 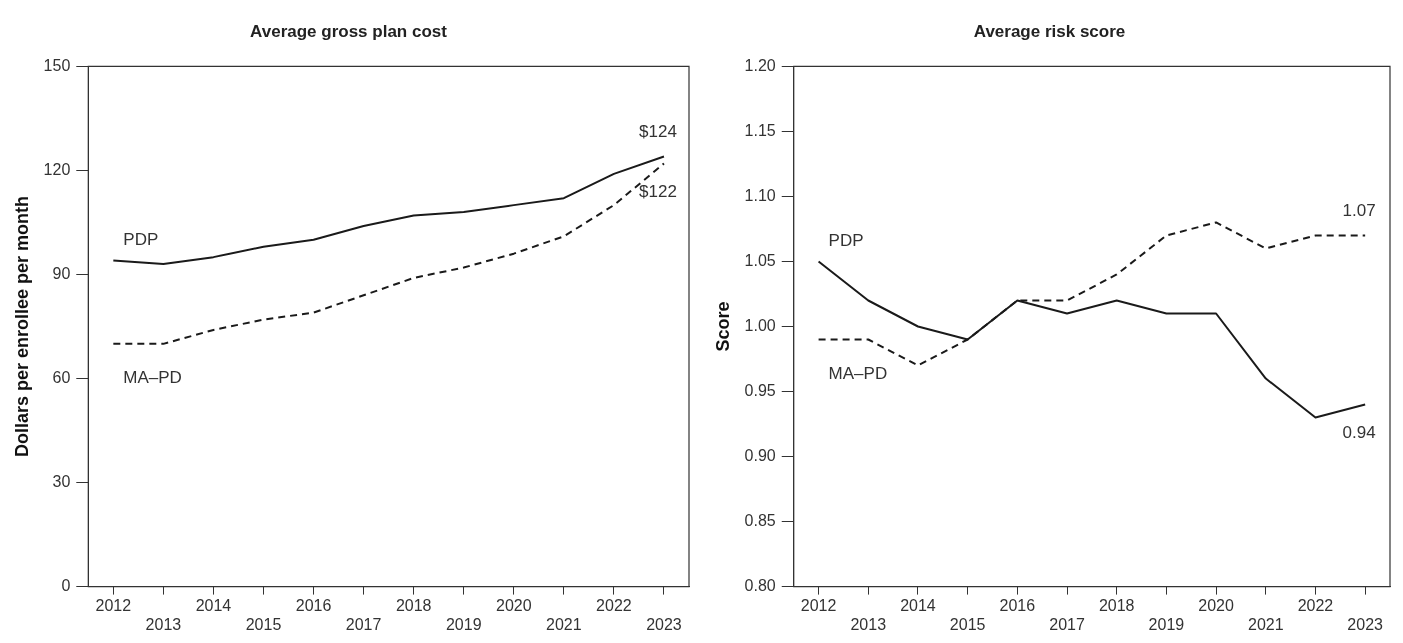 What do you see at coordinates (57, 65) in the screenshot?
I see `y-tick-label: 150` at bounding box center [57, 65].